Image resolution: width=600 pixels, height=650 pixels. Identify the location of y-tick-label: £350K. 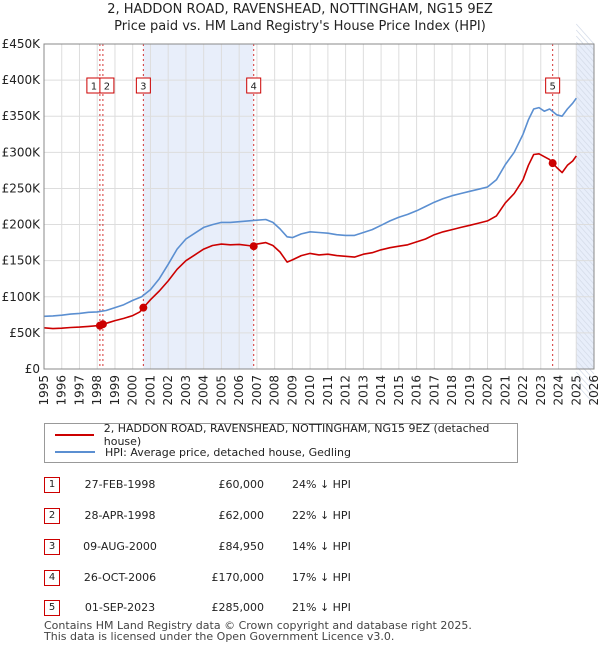
(22, 116).